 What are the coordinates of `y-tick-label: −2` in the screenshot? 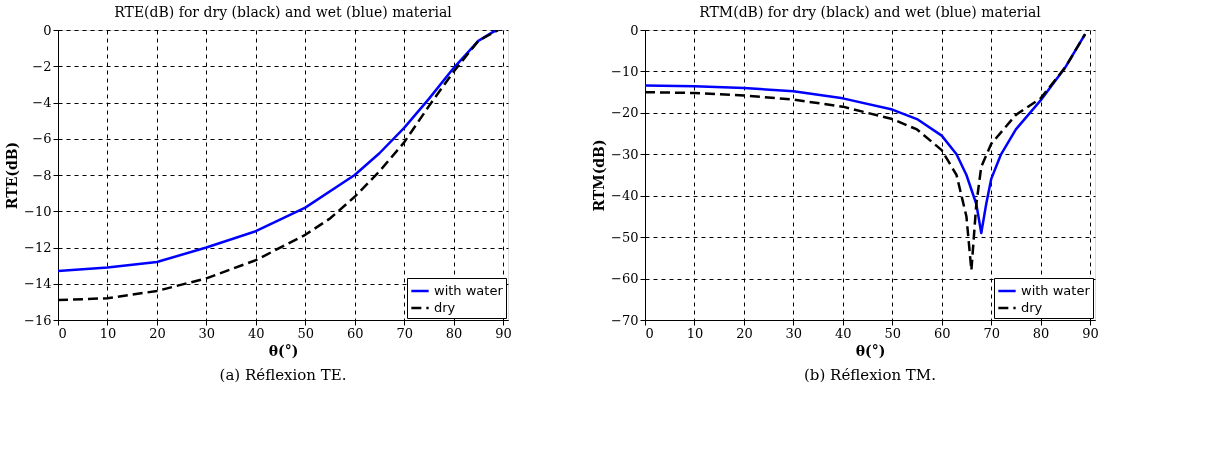 It's located at (42, 66).